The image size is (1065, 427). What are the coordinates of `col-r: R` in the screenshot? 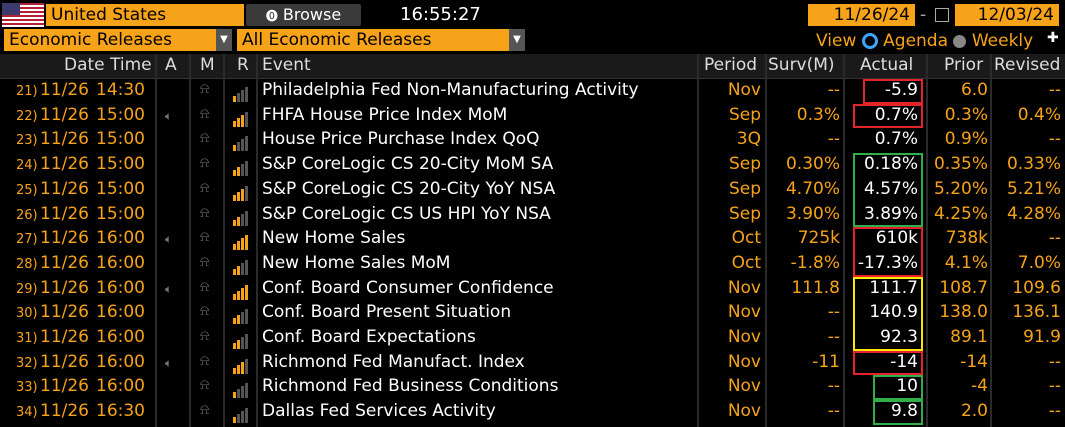 It's located at (243, 65).